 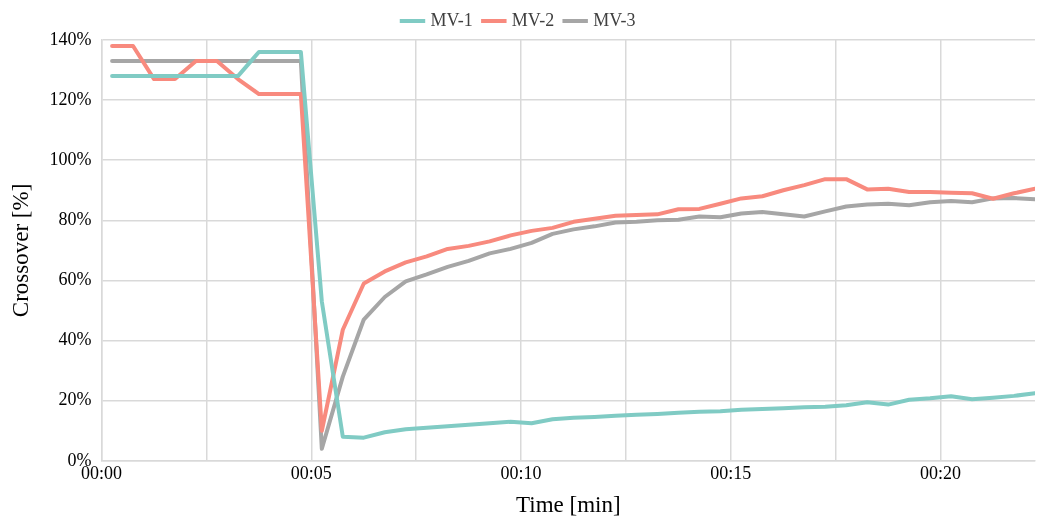 I want to click on legend-label: MV-2, so click(x=533, y=19).